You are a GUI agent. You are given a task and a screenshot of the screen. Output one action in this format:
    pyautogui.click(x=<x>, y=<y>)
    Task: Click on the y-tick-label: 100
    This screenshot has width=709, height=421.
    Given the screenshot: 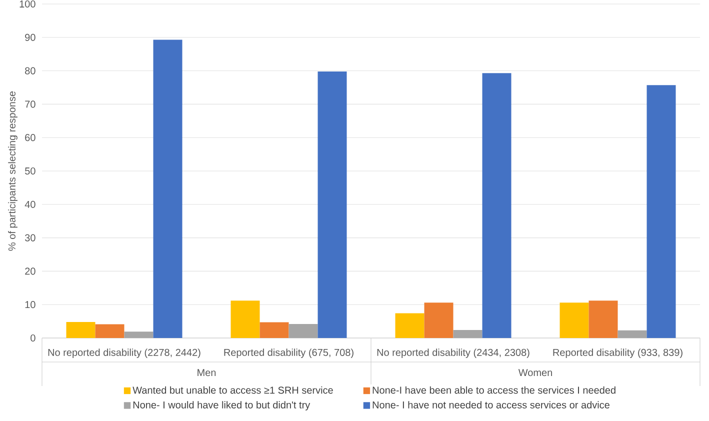 What is the action you would take?
    pyautogui.click(x=28, y=4)
    